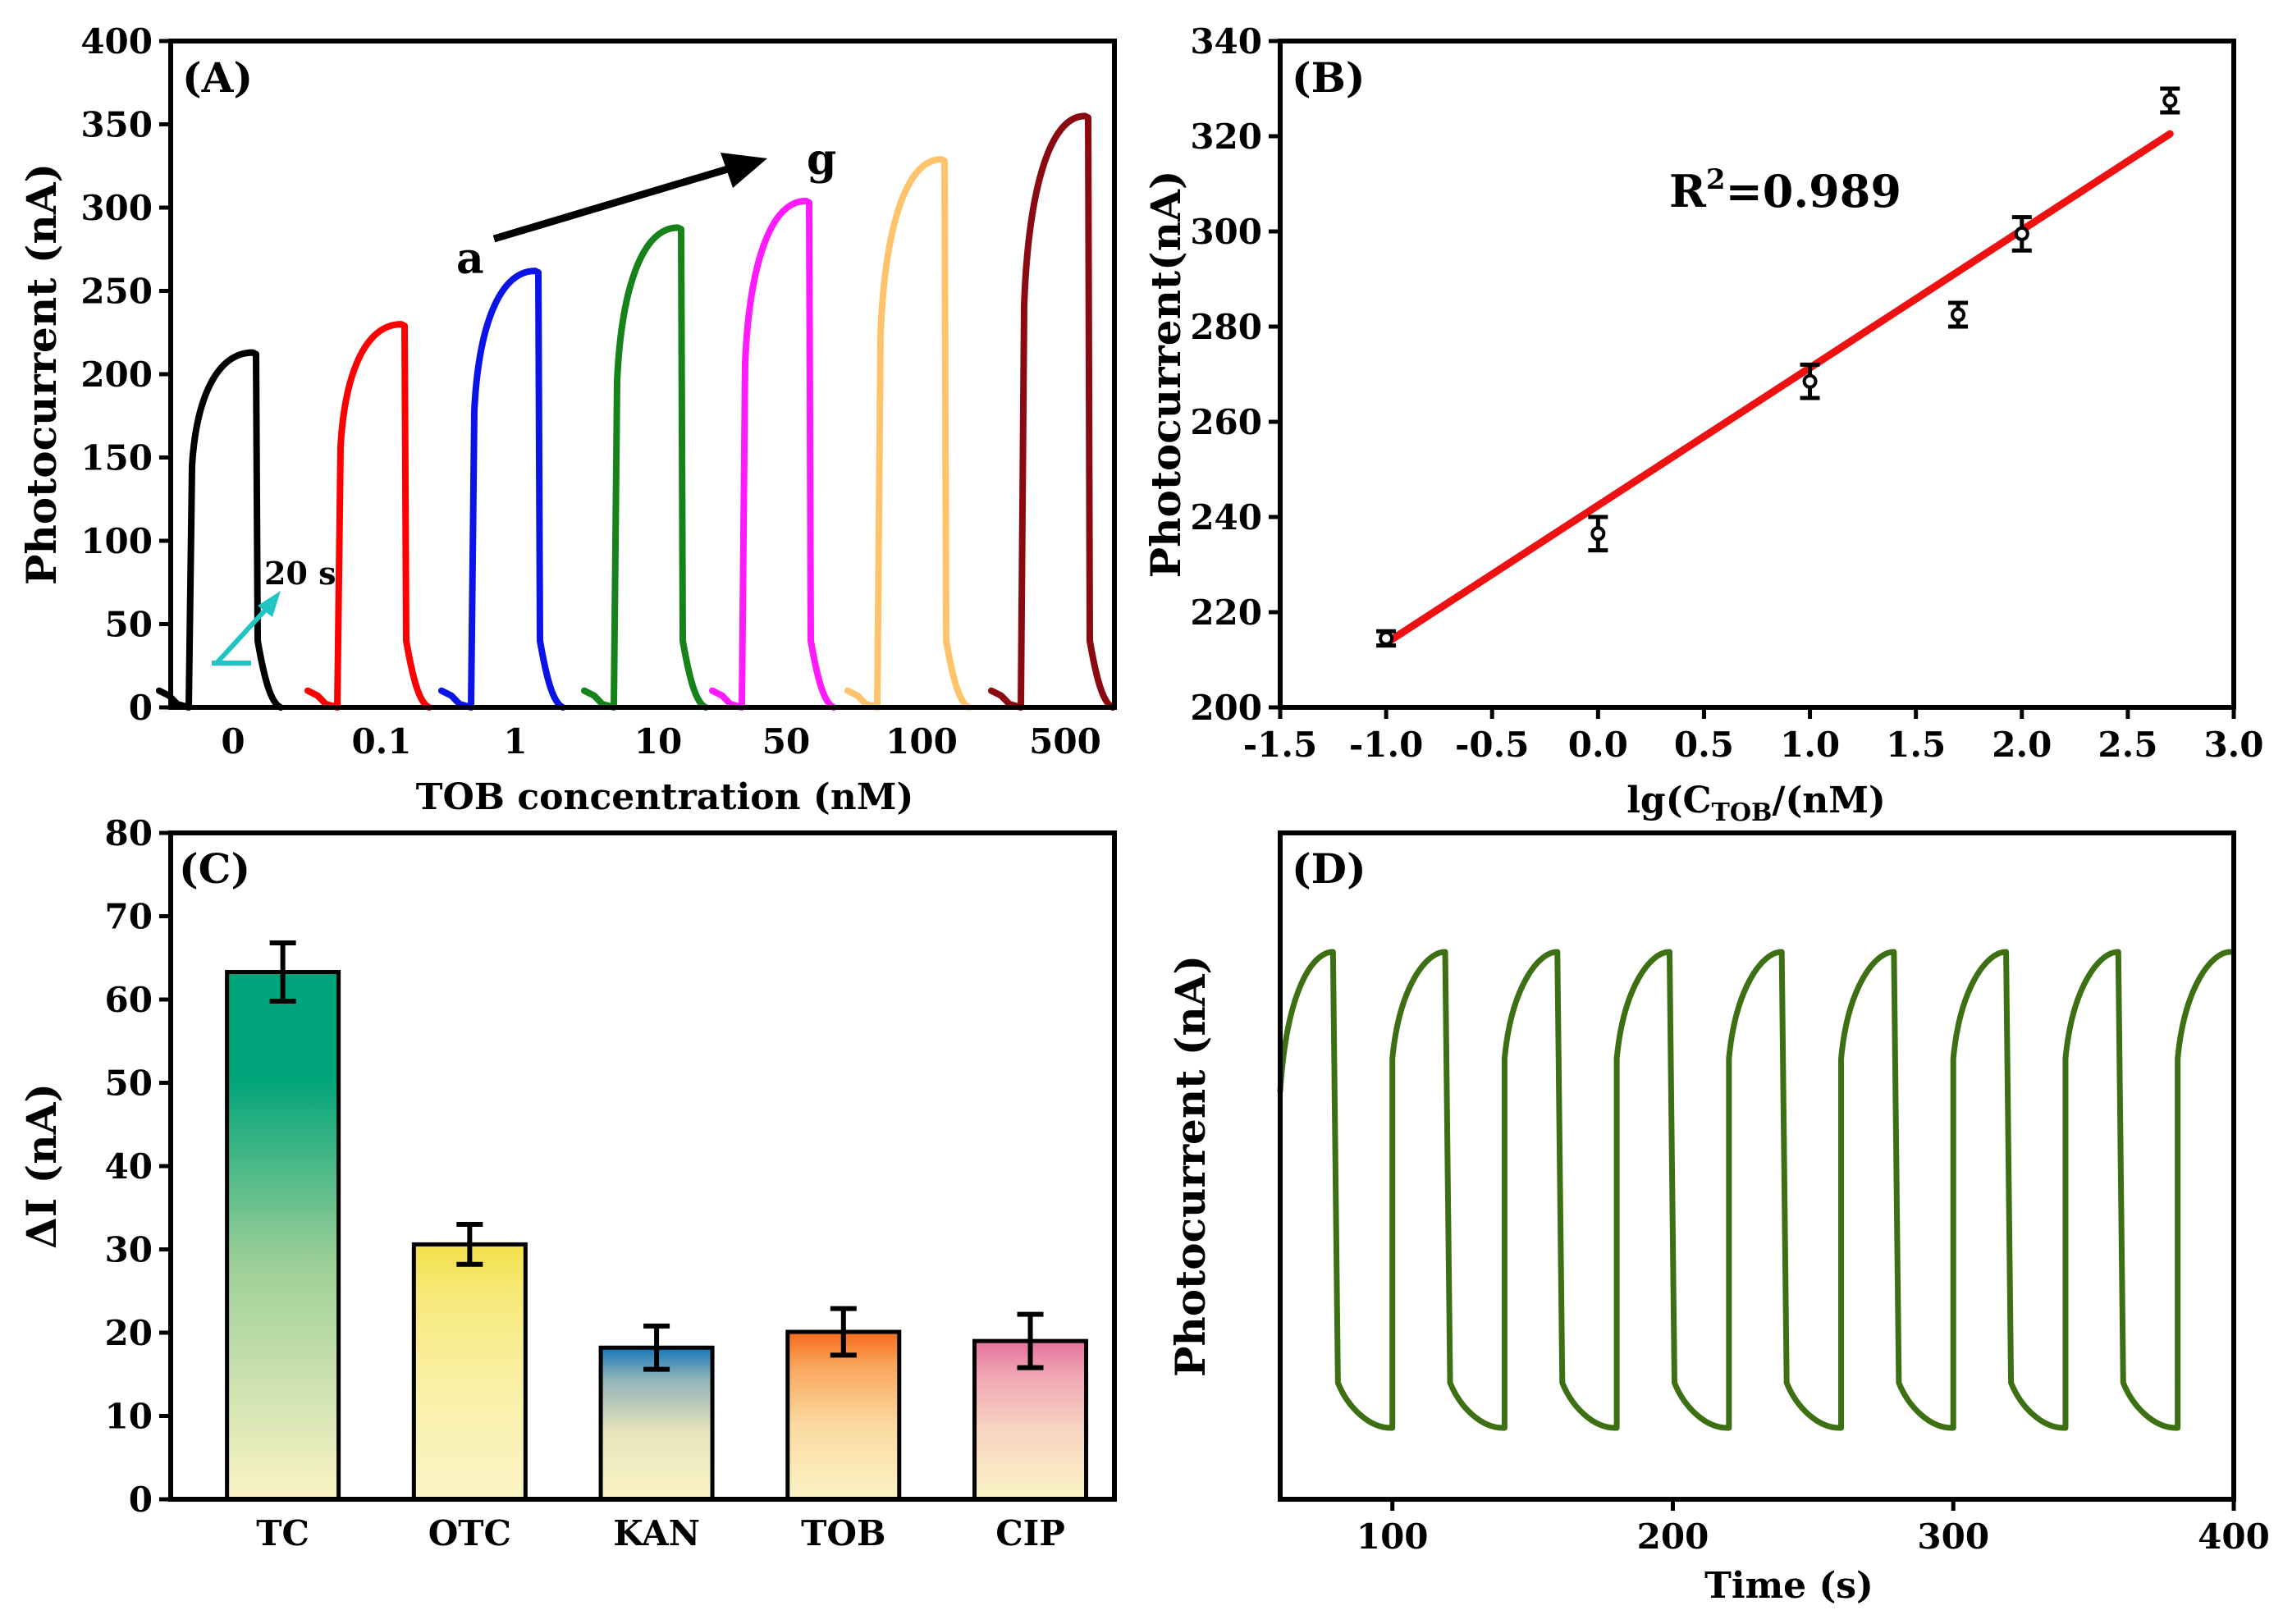  What do you see at coordinates (1598, 745) in the screenshot?
I see `x-tick-label: 0.0` at bounding box center [1598, 745].